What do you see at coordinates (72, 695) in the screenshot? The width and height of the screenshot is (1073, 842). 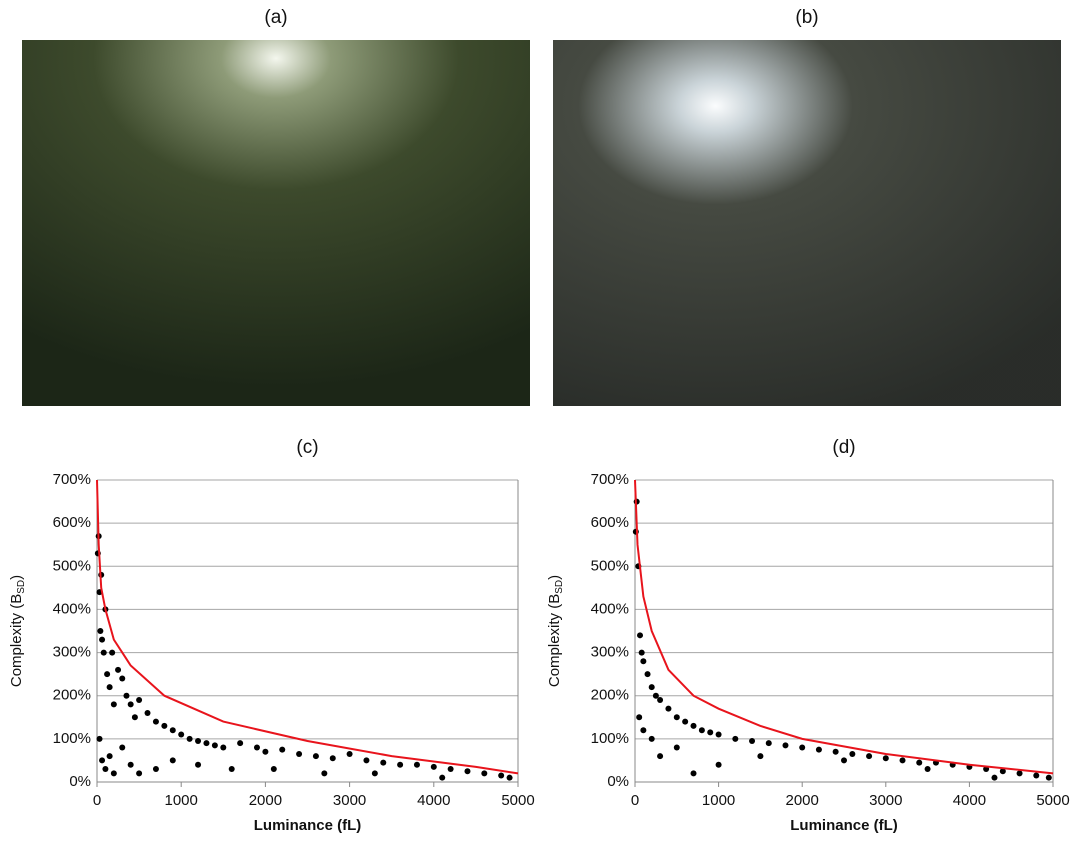 I see `y-tick-label: 200%` at bounding box center [72, 695].